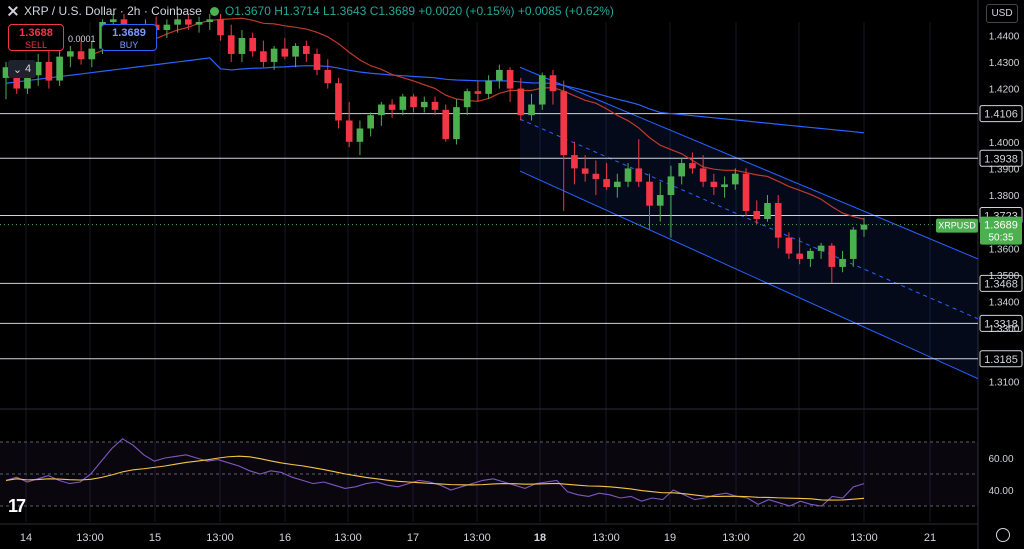 The image size is (1024, 549). Describe the element at coordinates (1003, 535) in the screenshot. I see `gear-icon` at that location.